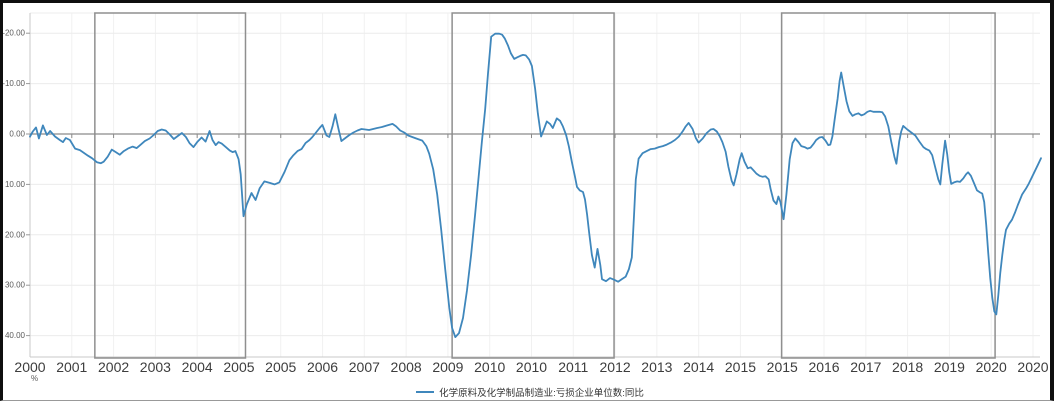 Image resolution: width=1060 pixels, height=402 pixels. I want to click on x-tick-label: 2011, so click(573, 367).